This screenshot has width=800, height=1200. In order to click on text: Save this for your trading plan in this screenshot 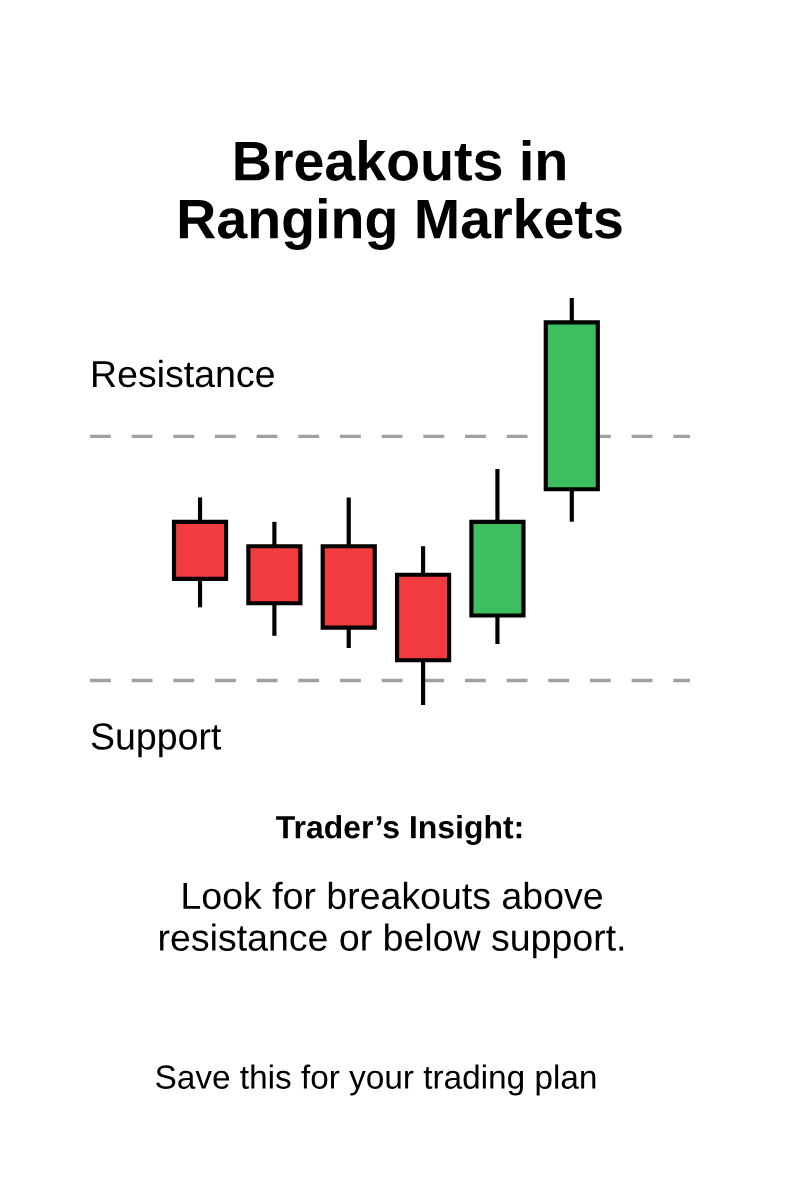, I will do `click(376, 1080)`.